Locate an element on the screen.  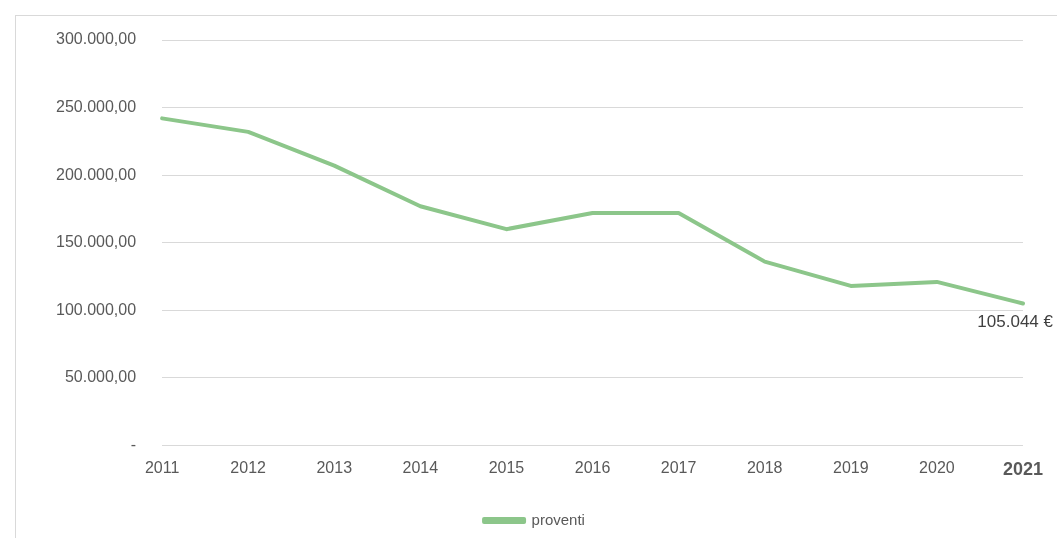
x-tick-label: 2021 is located at coordinates (1022, 469).